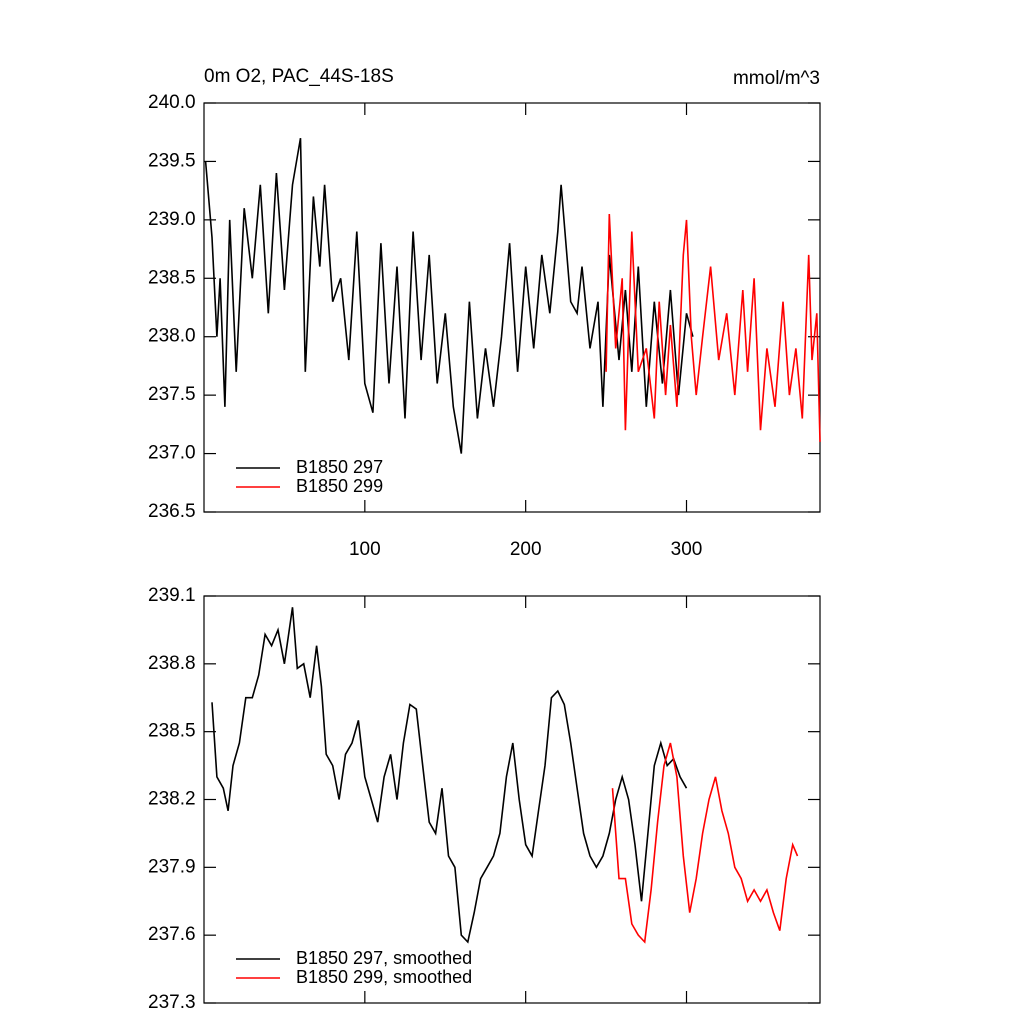 The height and width of the screenshot is (1024, 1024). Describe the element at coordinates (384, 958) in the screenshot. I see `legend-label: B1850 297, smoothed` at that location.